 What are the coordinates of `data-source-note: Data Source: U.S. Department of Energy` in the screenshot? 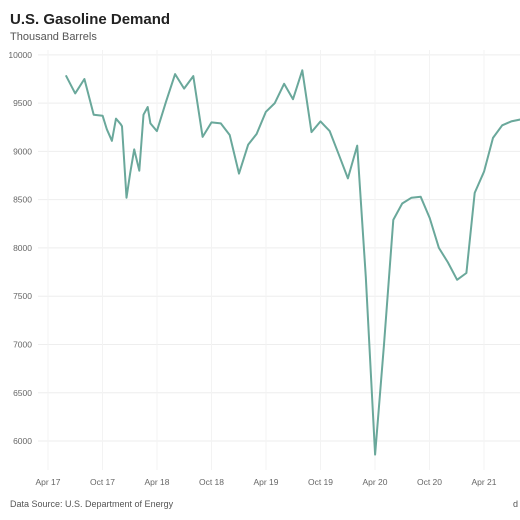 It's located at (92, 504).